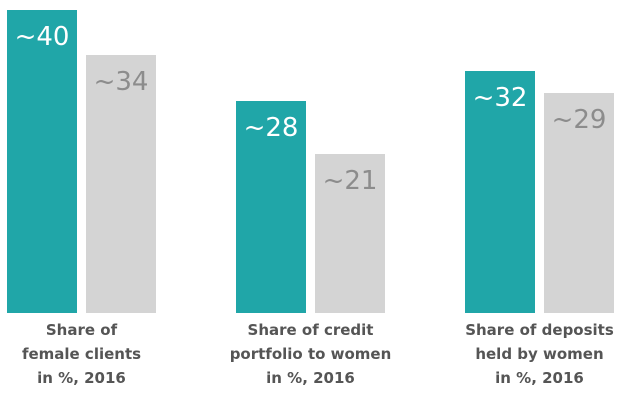 The height and width of the screenshot is (401, 620). What do you see at coordinates (500, 97) in the screenshot?
I see `value-label: ~32` at bounding box center [500, 97].